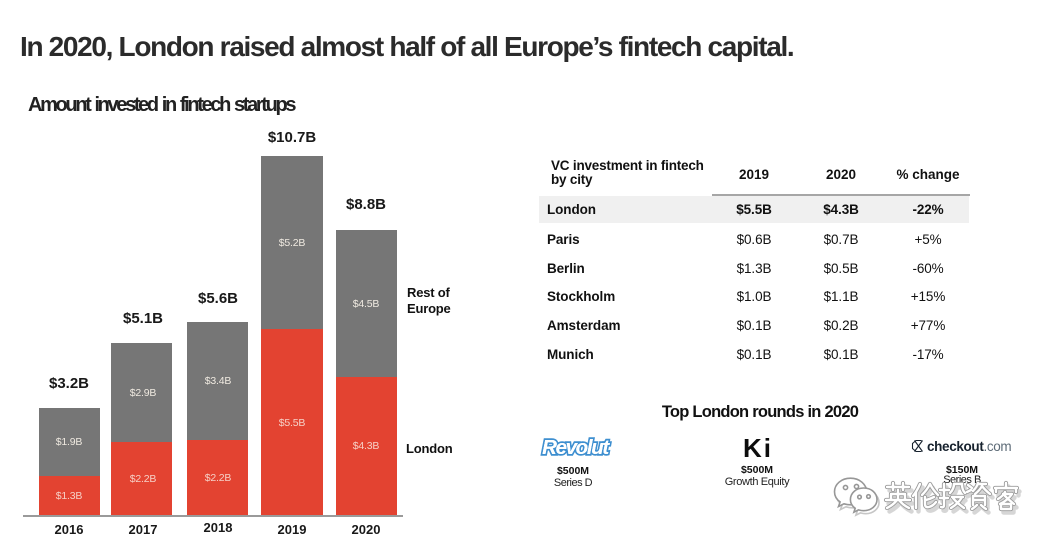  Describe the element at coordinates (576, 447) in the screenshot. I see `svg-text: Revolut` at that location.